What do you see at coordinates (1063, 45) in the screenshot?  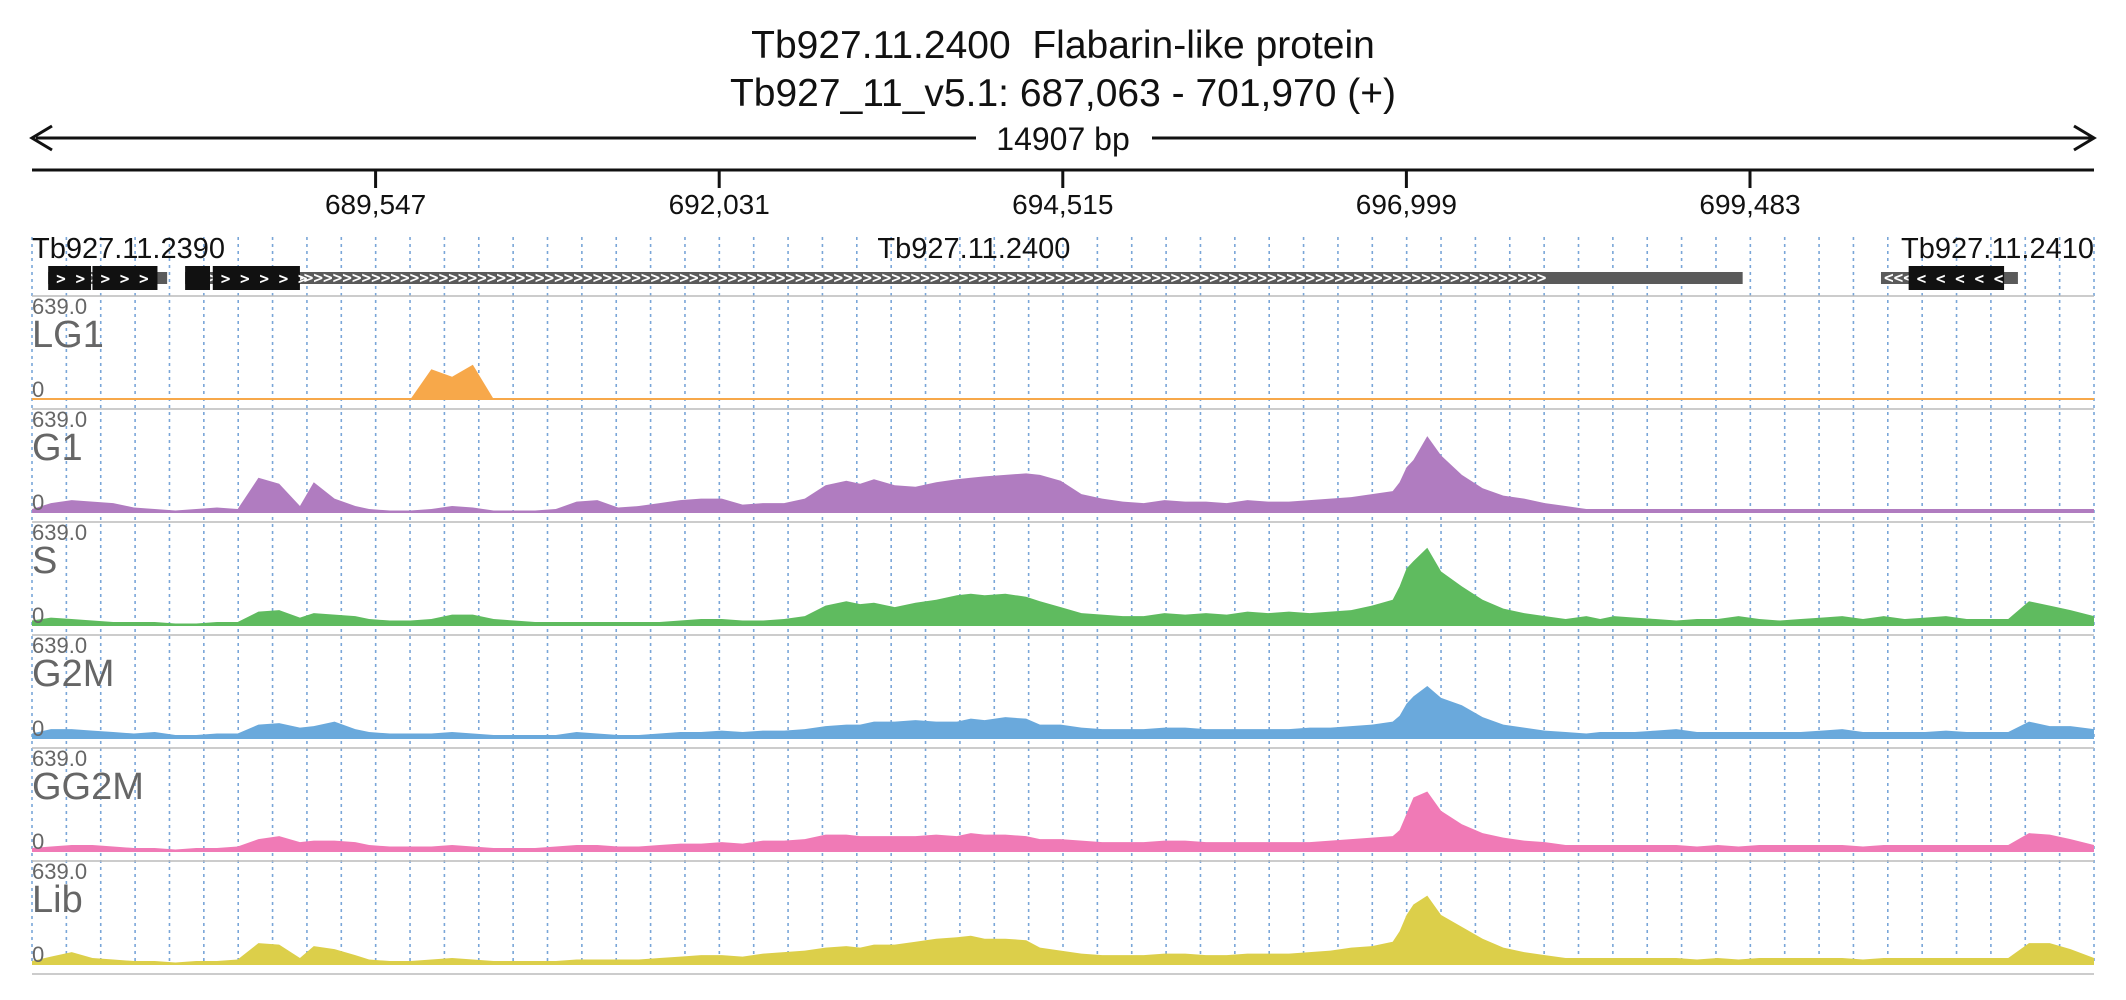 I see `gene-title: Tb927.11.2400 Flabarin-like protein` at bounding box center [1063, 45].